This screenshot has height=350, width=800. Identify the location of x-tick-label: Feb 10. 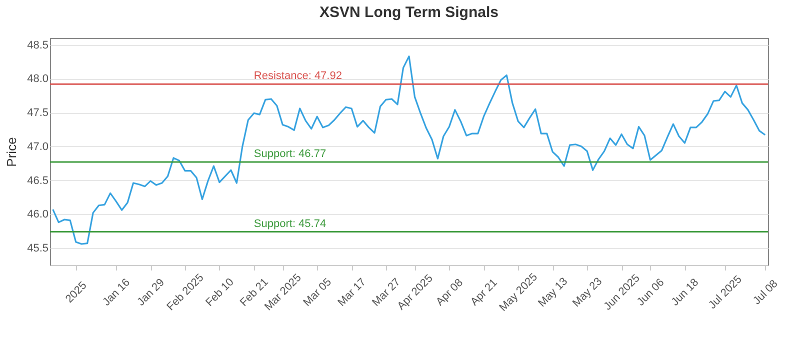
(220, 292).